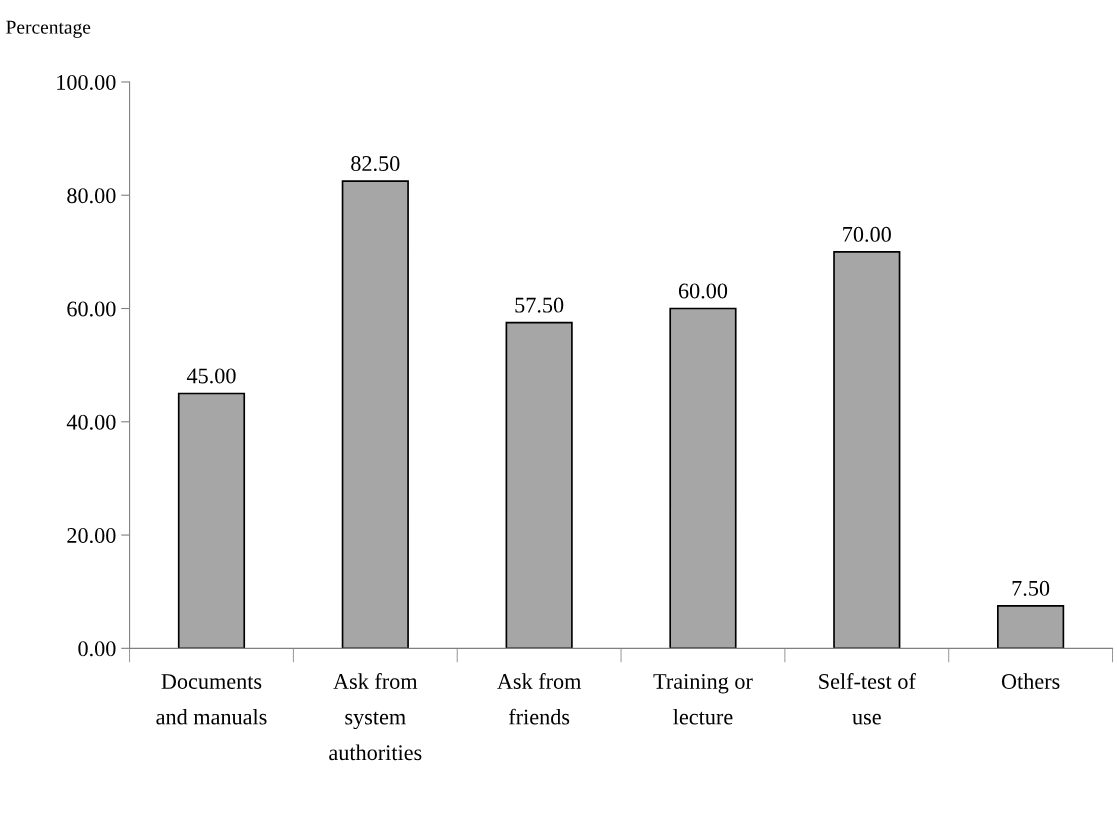 The width and height of the screenshot is (1117, 828). What do you see at coordinates (97, 649) in the screenshot?
I see `y-tick-label: 0.00` at bounding box center [97, 649].